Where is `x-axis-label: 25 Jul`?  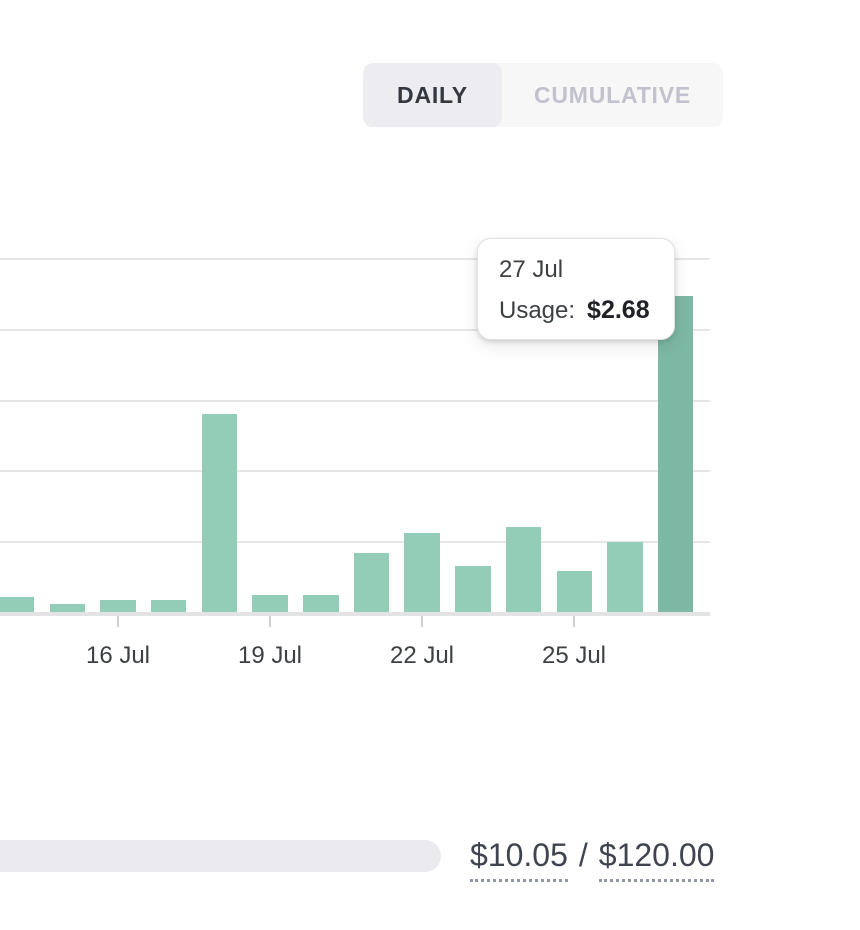 x-axis-label: 25 Jul is located at coordinates (574, 655).